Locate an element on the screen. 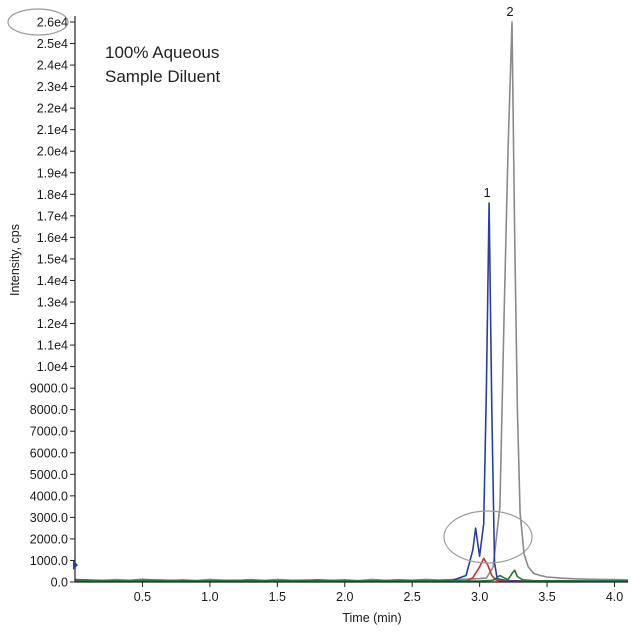 The image size is (631, 633). y-tick-label: 1.3e4 is located at coordinates (52, 303).